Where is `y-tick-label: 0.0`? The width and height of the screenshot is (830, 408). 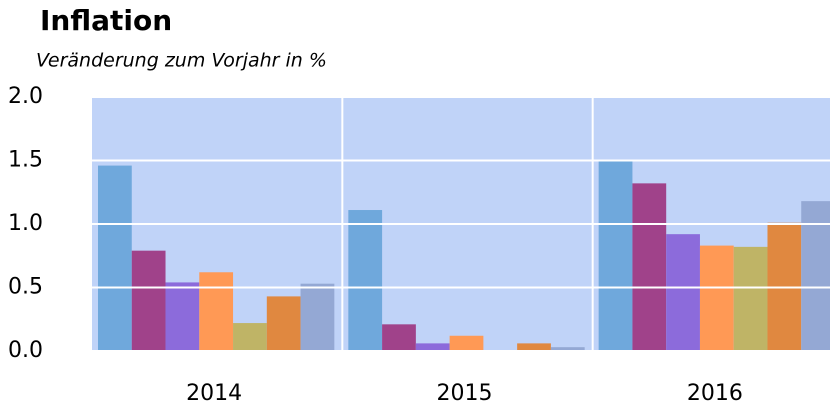 y-tick-label: 0.0 is located at coordinates (25, 350).